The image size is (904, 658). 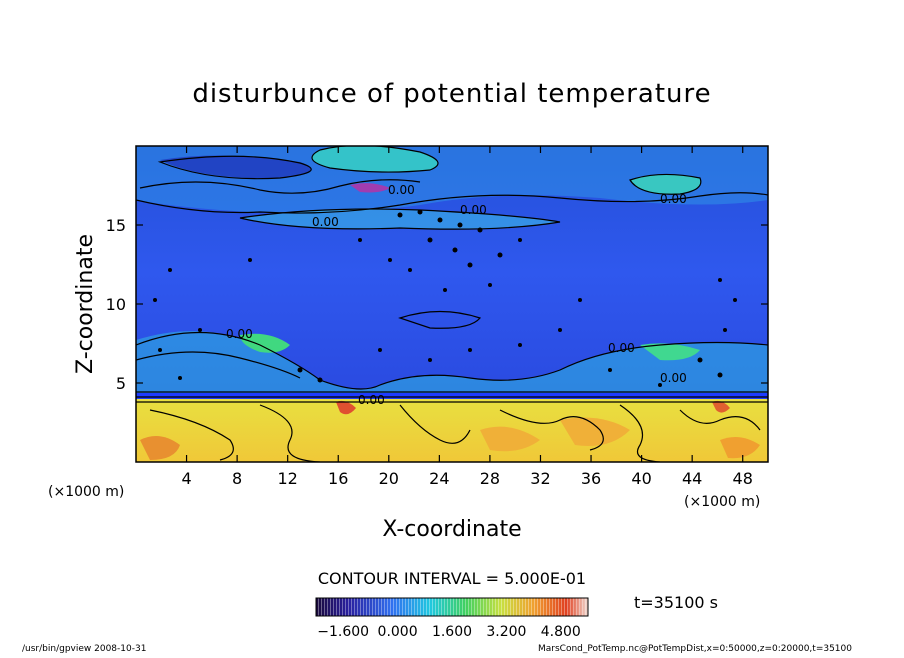 What do you see at coordinates (338, 478) in the screenshot?
I see `x-tick-label: 16` at bounding box center [338, 478].